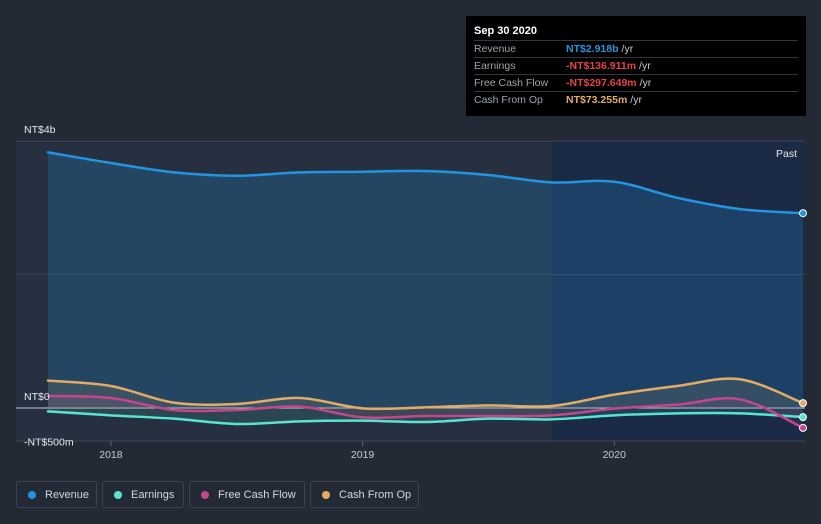 Image resolution: width=821 pixels, height=524 pixels. I want to click on series-area-free-cash-flow, so click(425, 411).